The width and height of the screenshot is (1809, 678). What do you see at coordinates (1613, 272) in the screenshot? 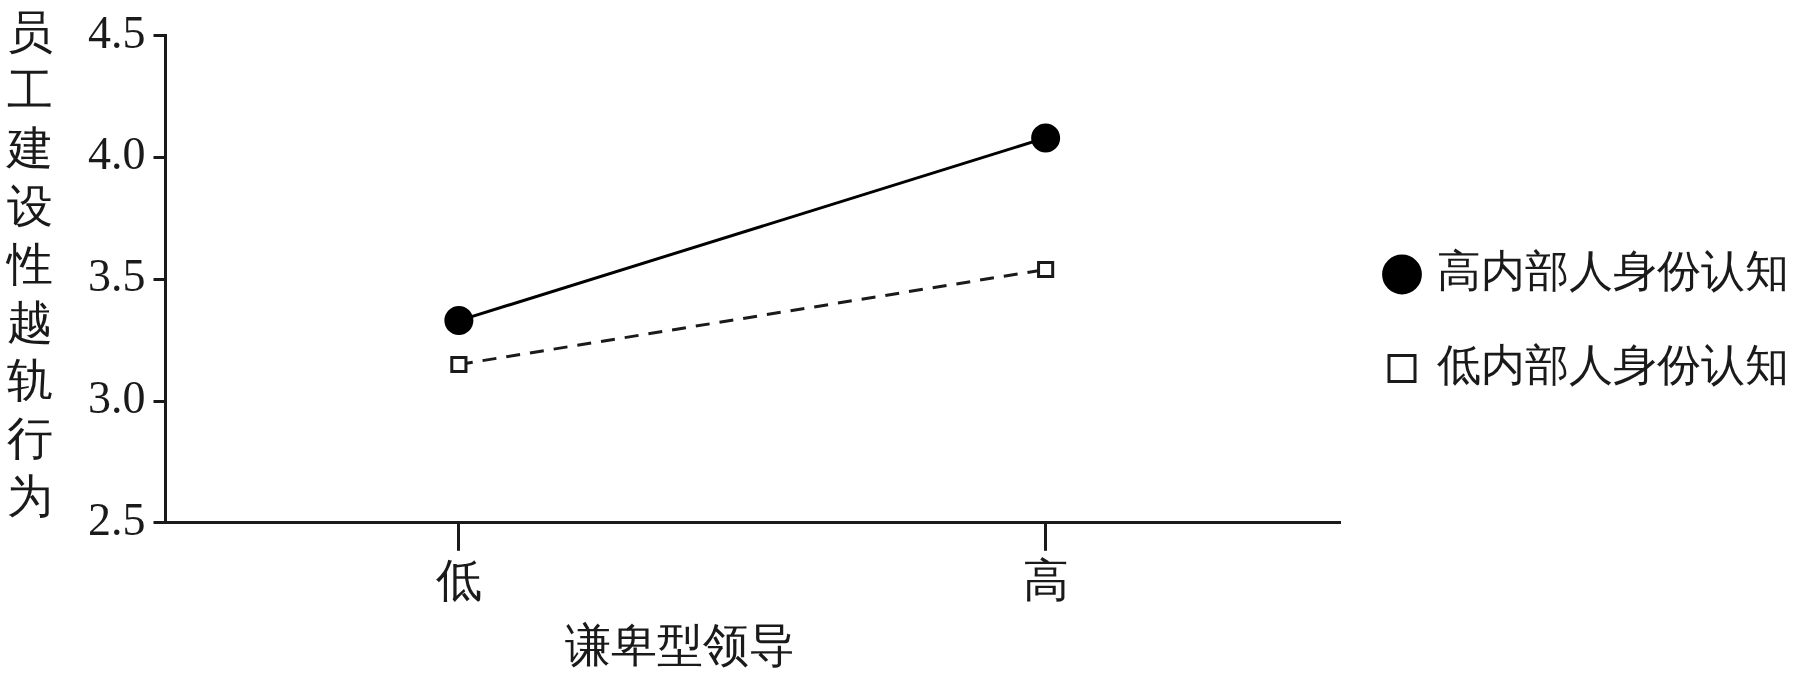
I see `legend-label: 高内部人身份认知` at bounding box center [1613, 272].